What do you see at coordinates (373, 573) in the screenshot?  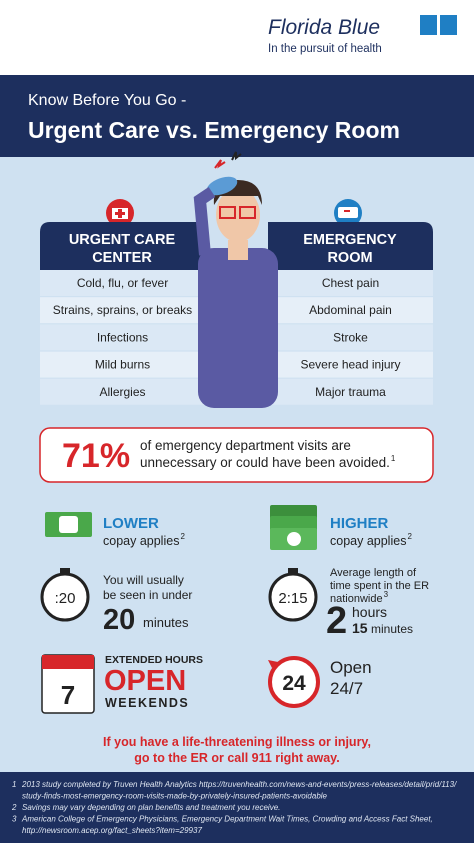 I see `wait-text: Average length of` at bounding box center [373, 573].